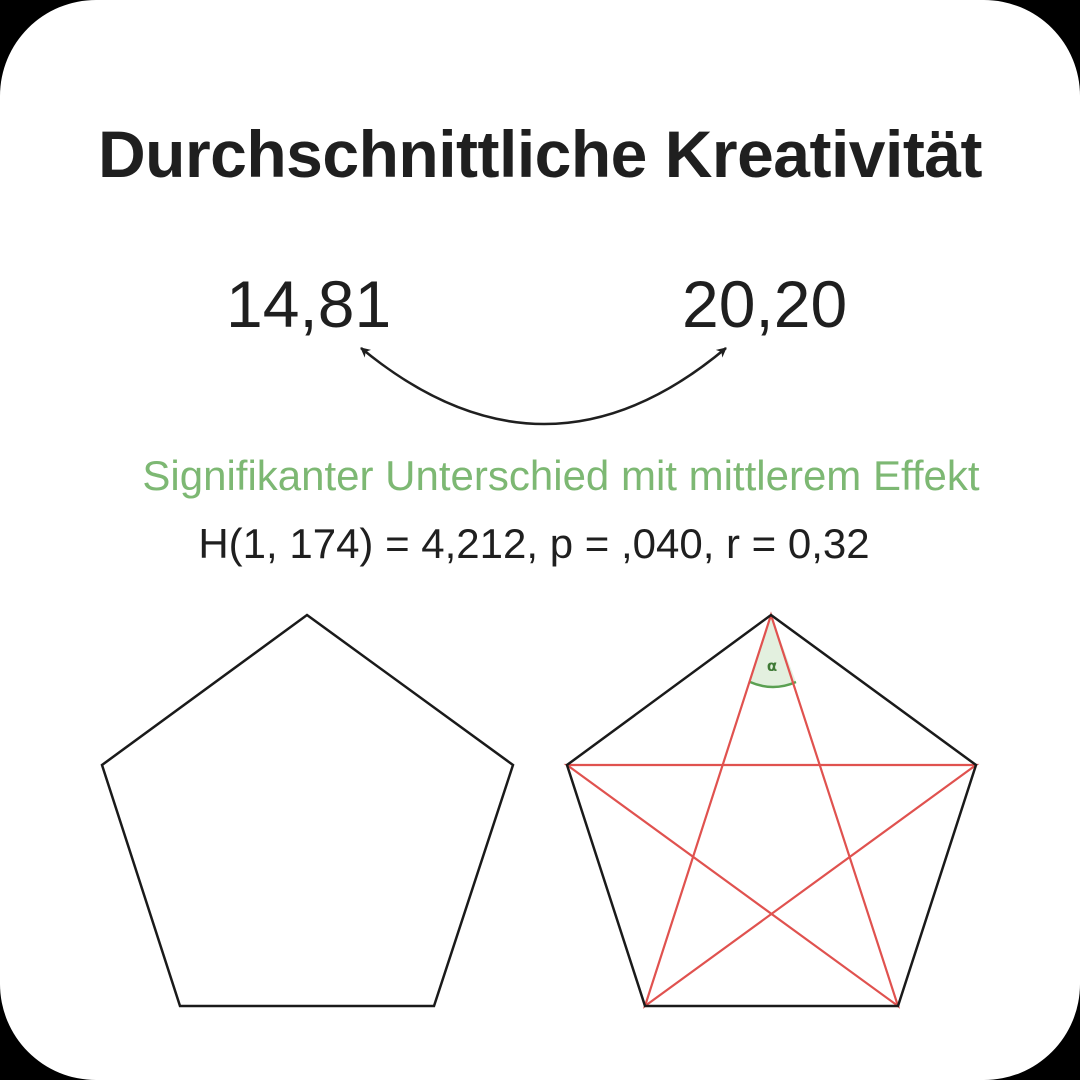 Image resolution: width=1080 pixels, height=1080 pixels. I want to click on right-value: 20,20, so click(765, 304).